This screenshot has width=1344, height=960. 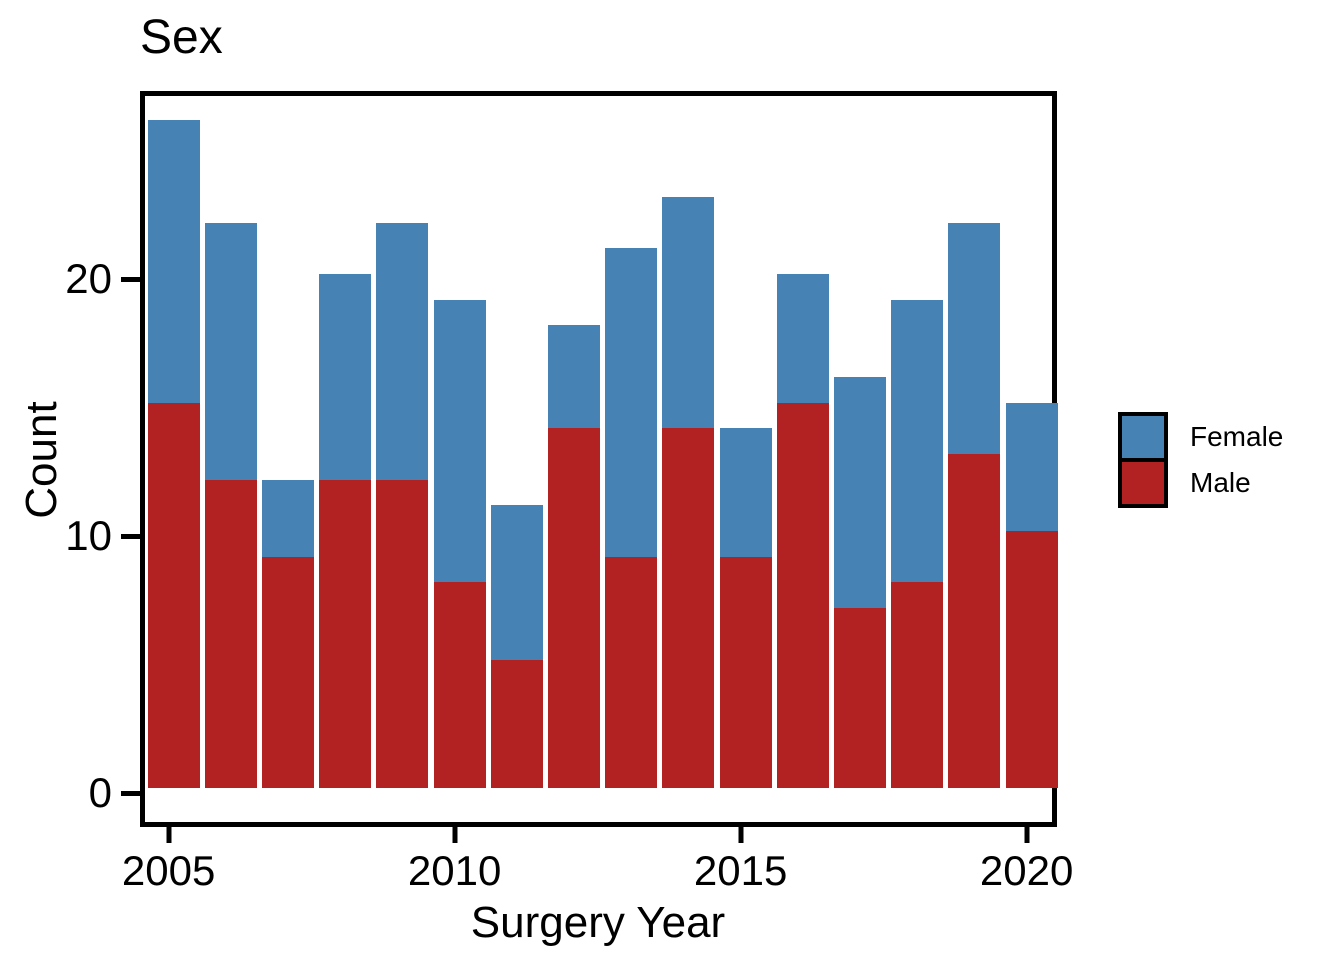 What do you see at coordinates (169, 835) in the screenshot?
I see `x-tick-mark-2005` at bounding box center [169, 835].